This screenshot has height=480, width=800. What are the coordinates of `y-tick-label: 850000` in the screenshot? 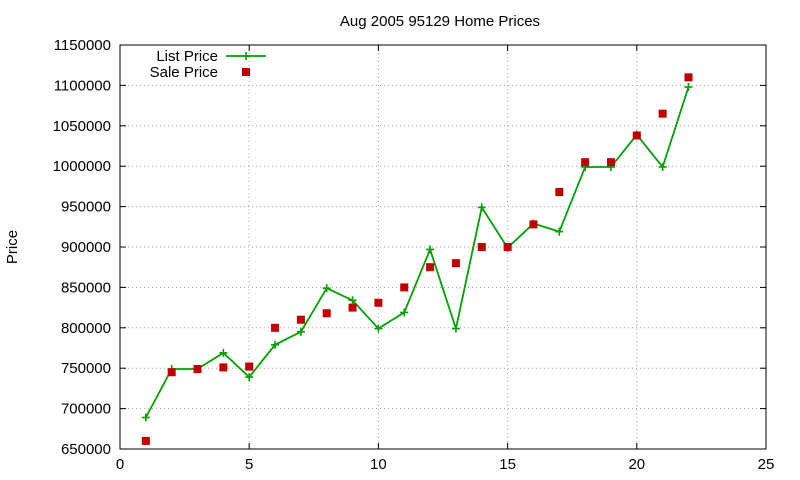 It's located at (86, 287).